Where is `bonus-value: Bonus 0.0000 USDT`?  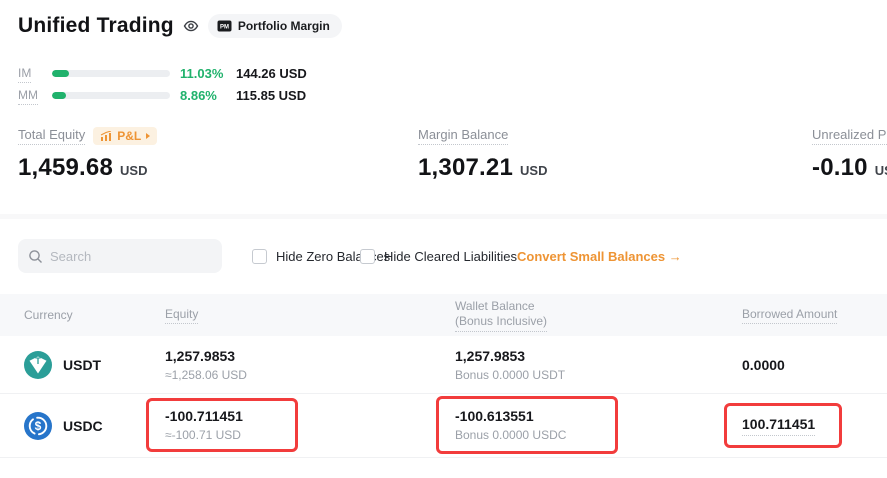 bonus-value: Bonus 0.0000 USDT is located at coordinates (510, 374).